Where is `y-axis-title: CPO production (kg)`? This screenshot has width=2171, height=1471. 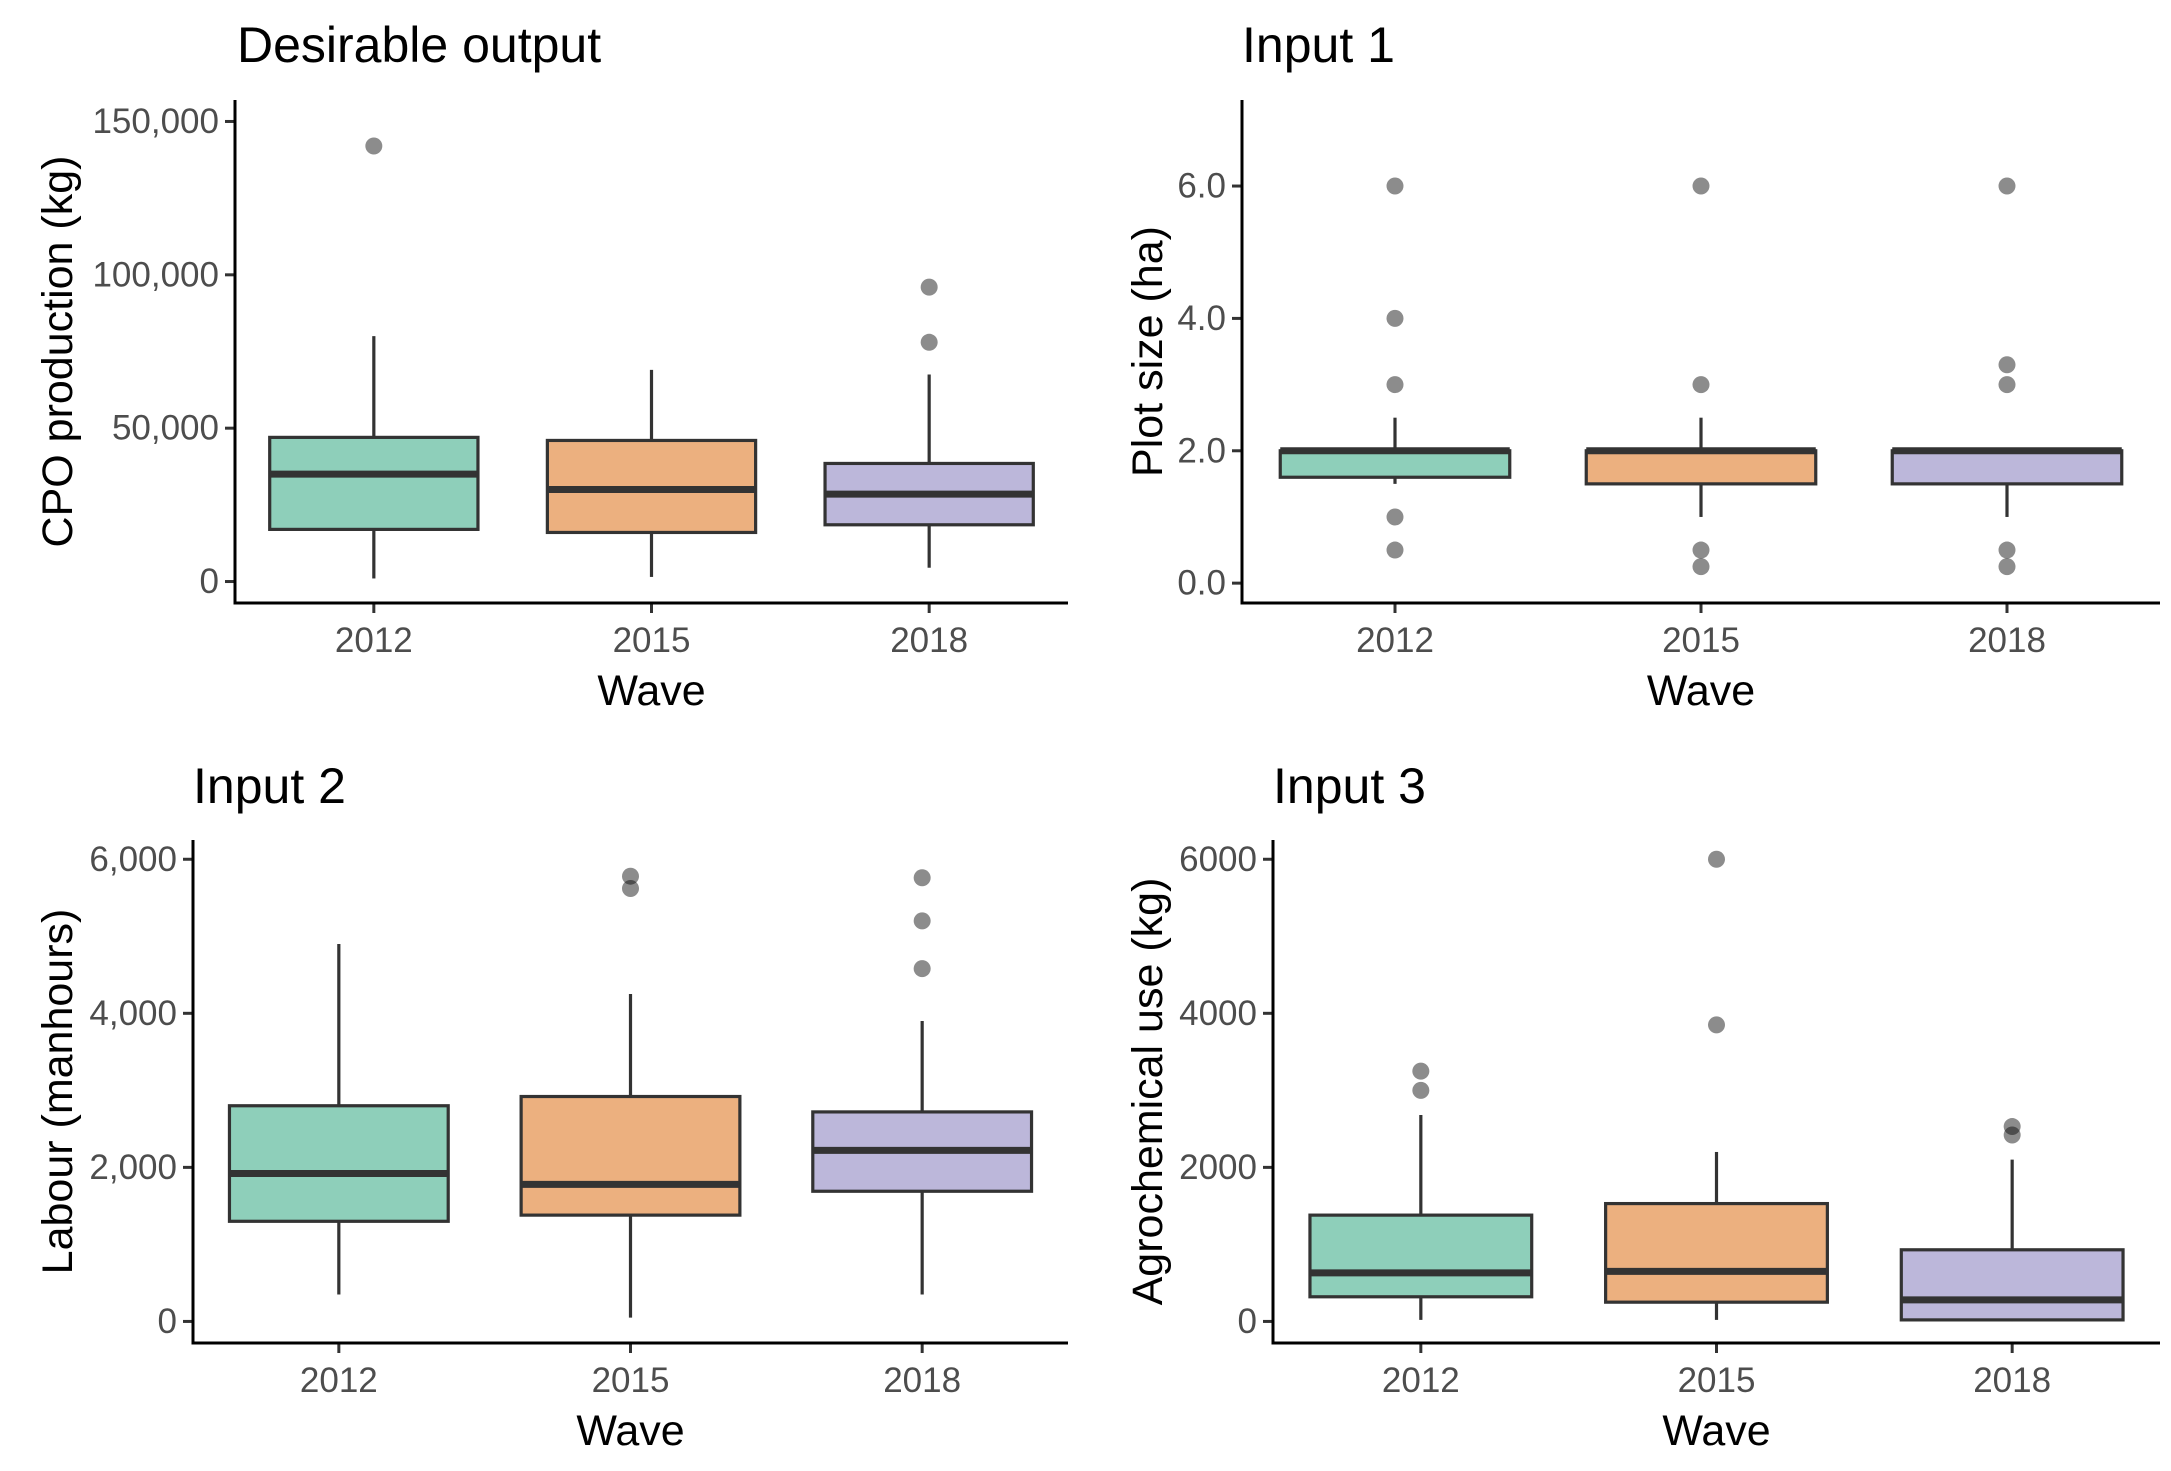
y-axis-title: CPO production (kg) is located at coordinates (58, 352).